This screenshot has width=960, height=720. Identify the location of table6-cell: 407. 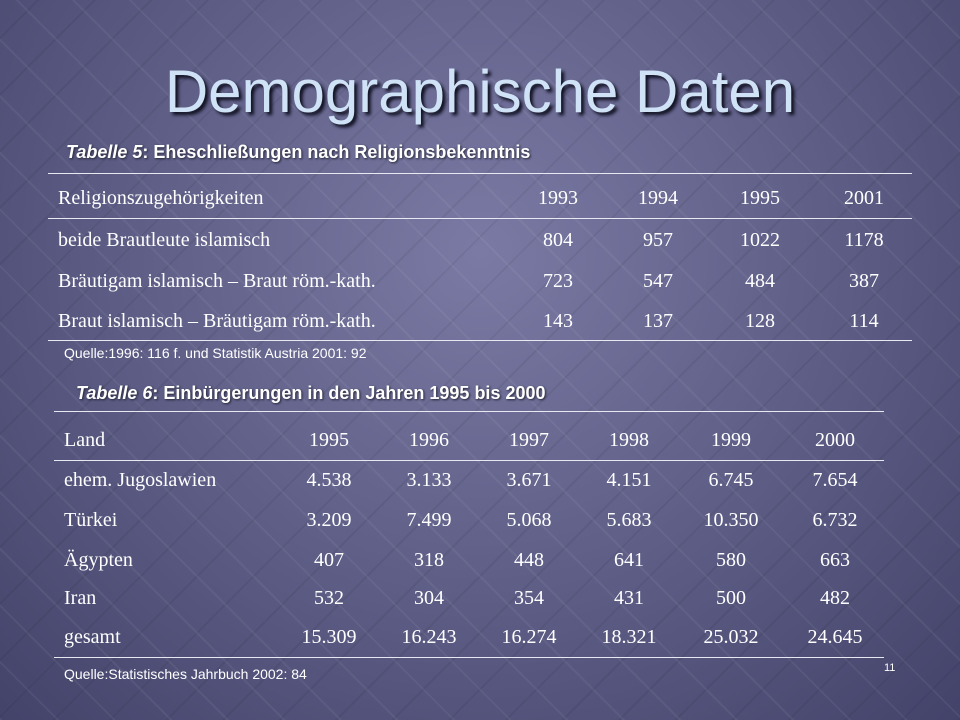
(329, 560).